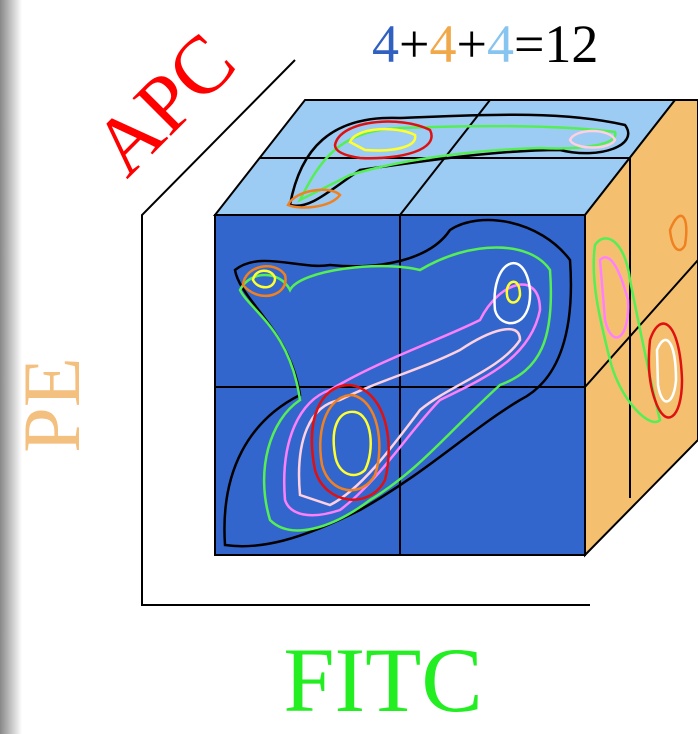  I want to click on edge-strip, so click(11, 367).